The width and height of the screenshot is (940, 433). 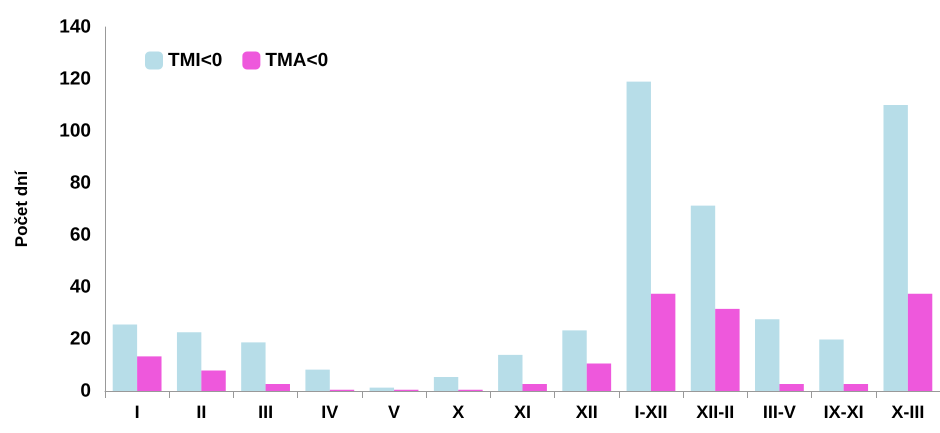 What do you see at coordinates (266, 412) in the screenshot?
I see `x-tick-label: III` at bounding box center [266, 412].